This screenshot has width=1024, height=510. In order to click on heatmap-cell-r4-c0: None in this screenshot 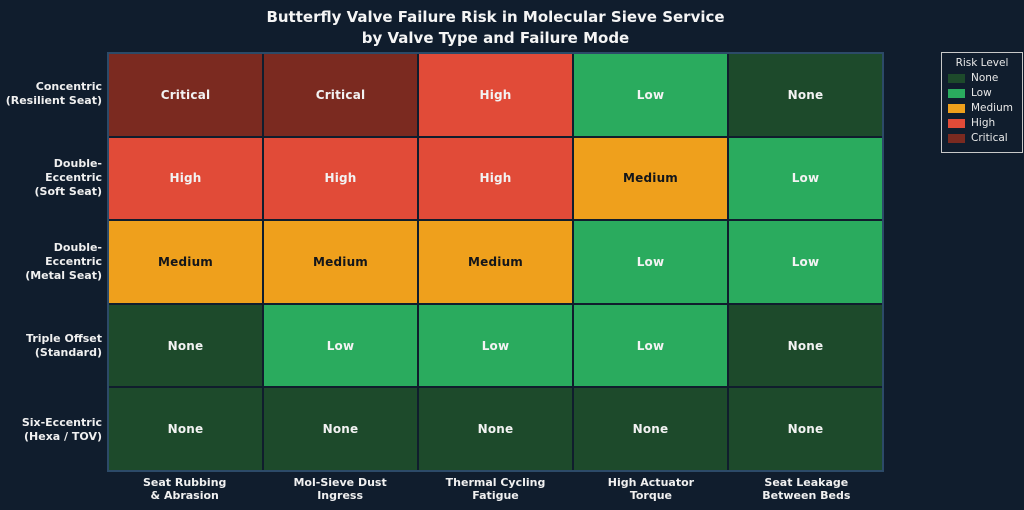, I will do `click(185, 429)`.